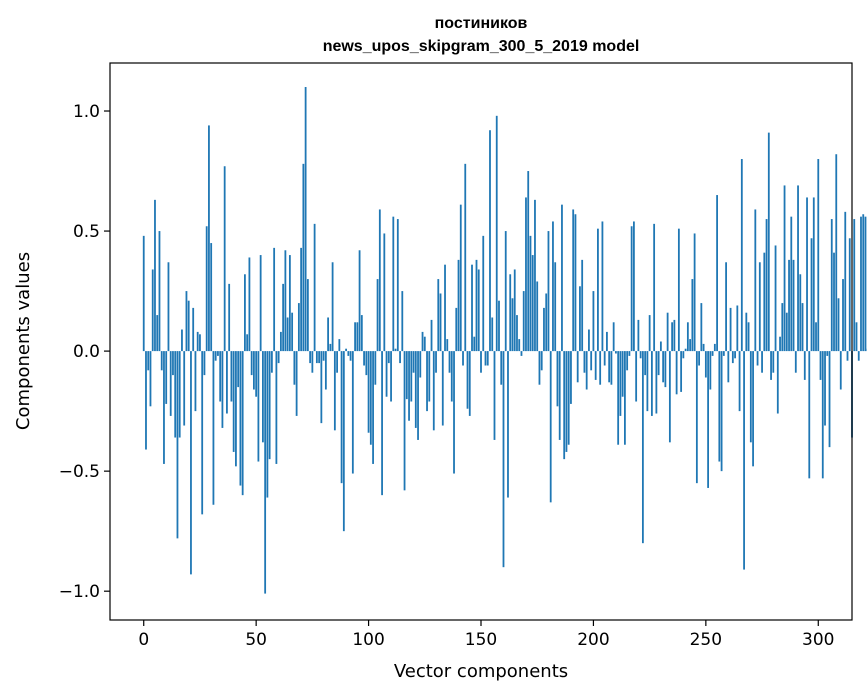 This screenshot has height=696, width=867. Describe the element at coordinates (79, 472) in the screenshot. I see `y-tick-label: −0.5` at that location.